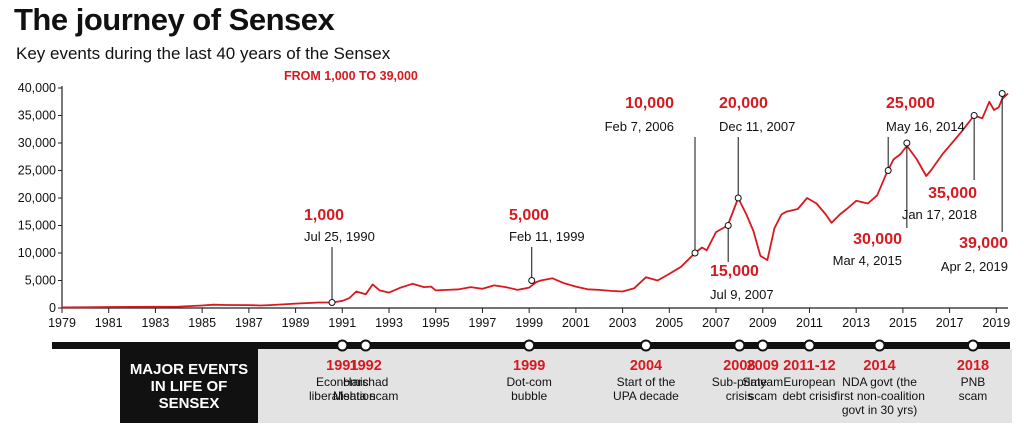 The image size is (1024, 436). Describe the element at coordinates (529, 366) in the screenshot. I see `event-year: 1999` at that location.